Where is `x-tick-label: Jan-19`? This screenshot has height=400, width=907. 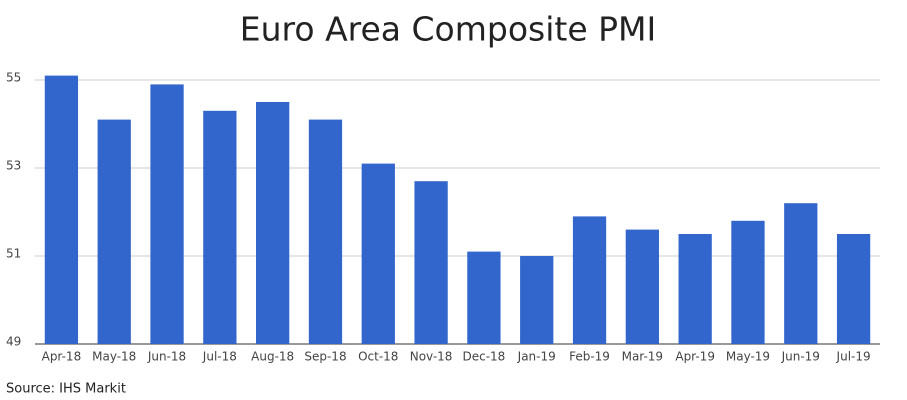
x-tick-label: Jan-19 is located at coordinates (536, 357).